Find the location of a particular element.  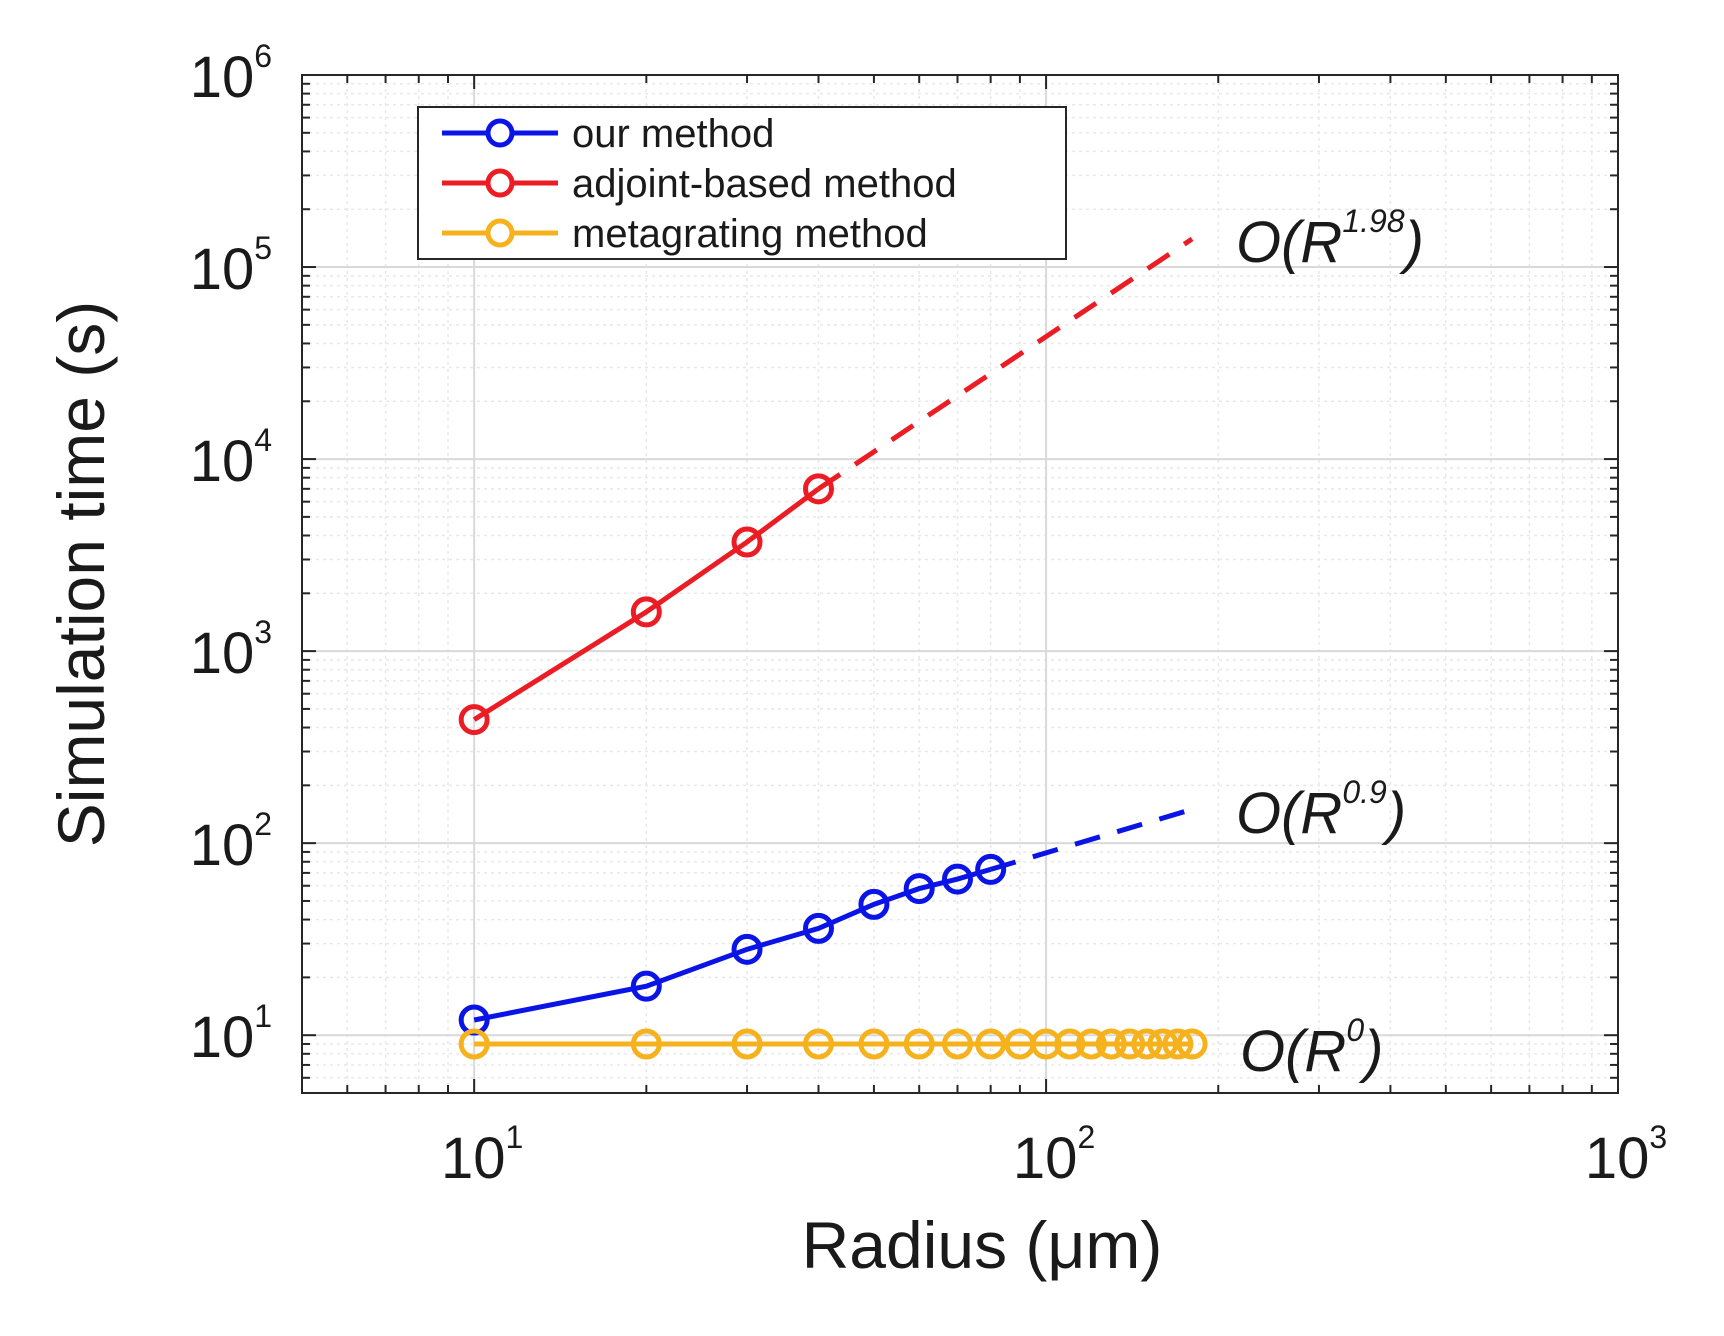

y-tick-label-exponent: 5 is located at coordinates (263, 248).